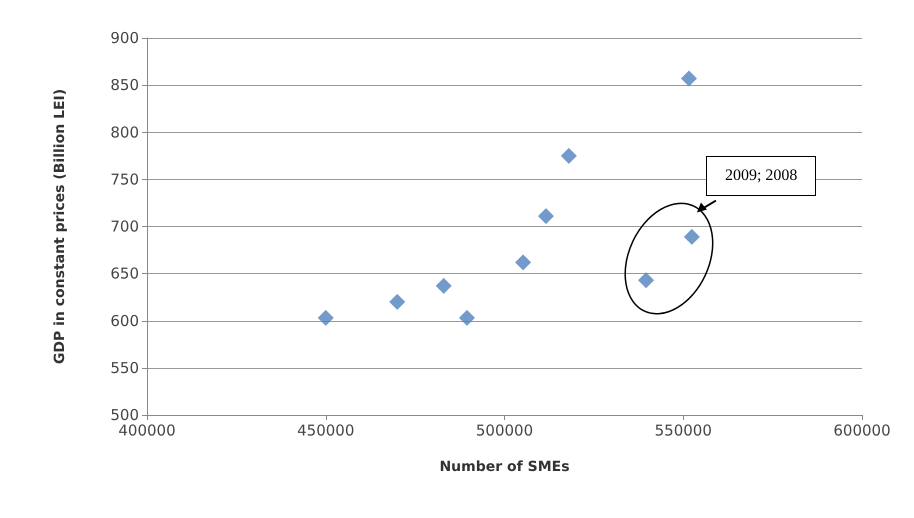 The height and width of the screenshot is (518, 914). I want to click on x-tick-label: 550000, so click(683, 431).